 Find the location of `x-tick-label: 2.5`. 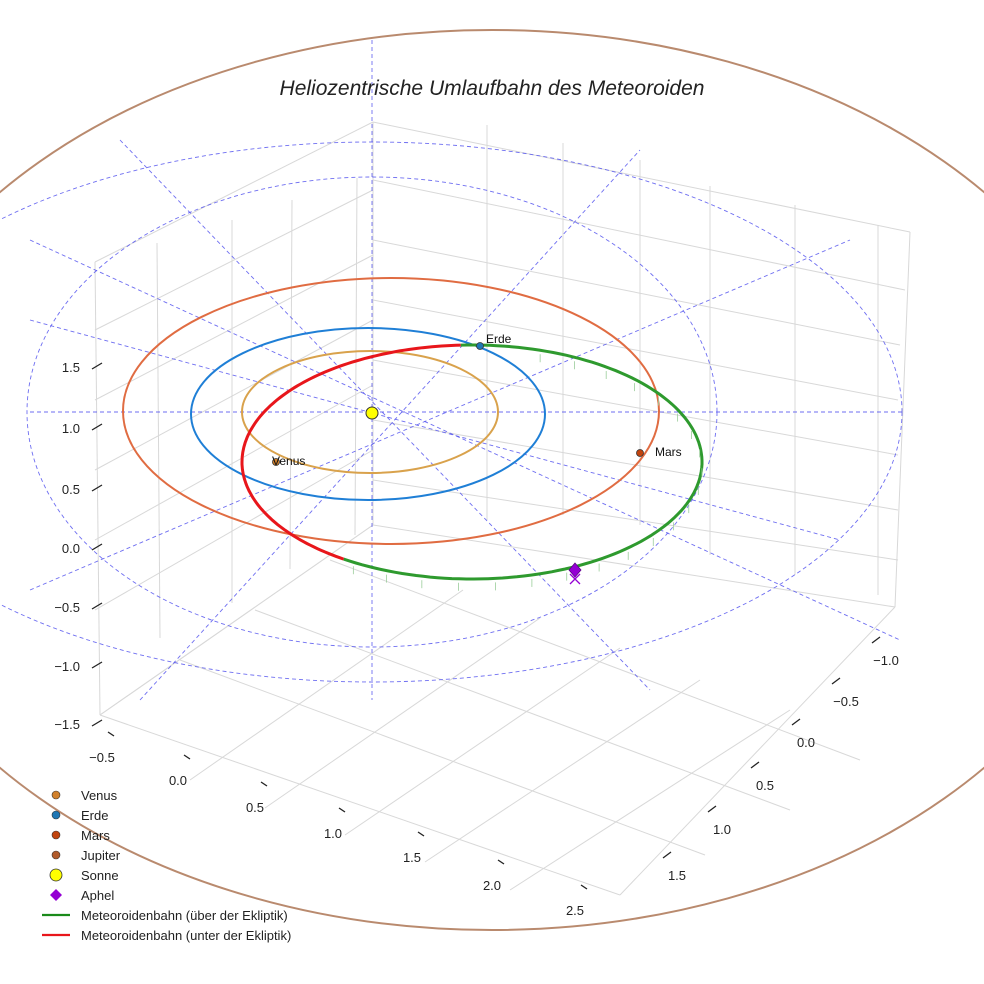

x-tick-label: 2.5 is located at coordinates (575, 910).